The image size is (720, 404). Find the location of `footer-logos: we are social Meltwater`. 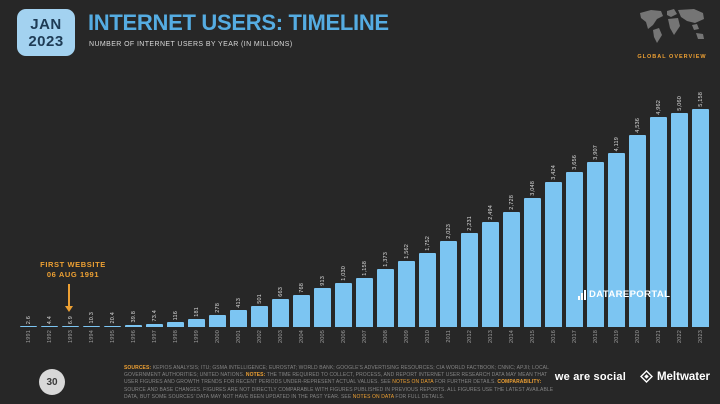

footer-logos: we are social Meltwater is located at coordinates (632, 376).